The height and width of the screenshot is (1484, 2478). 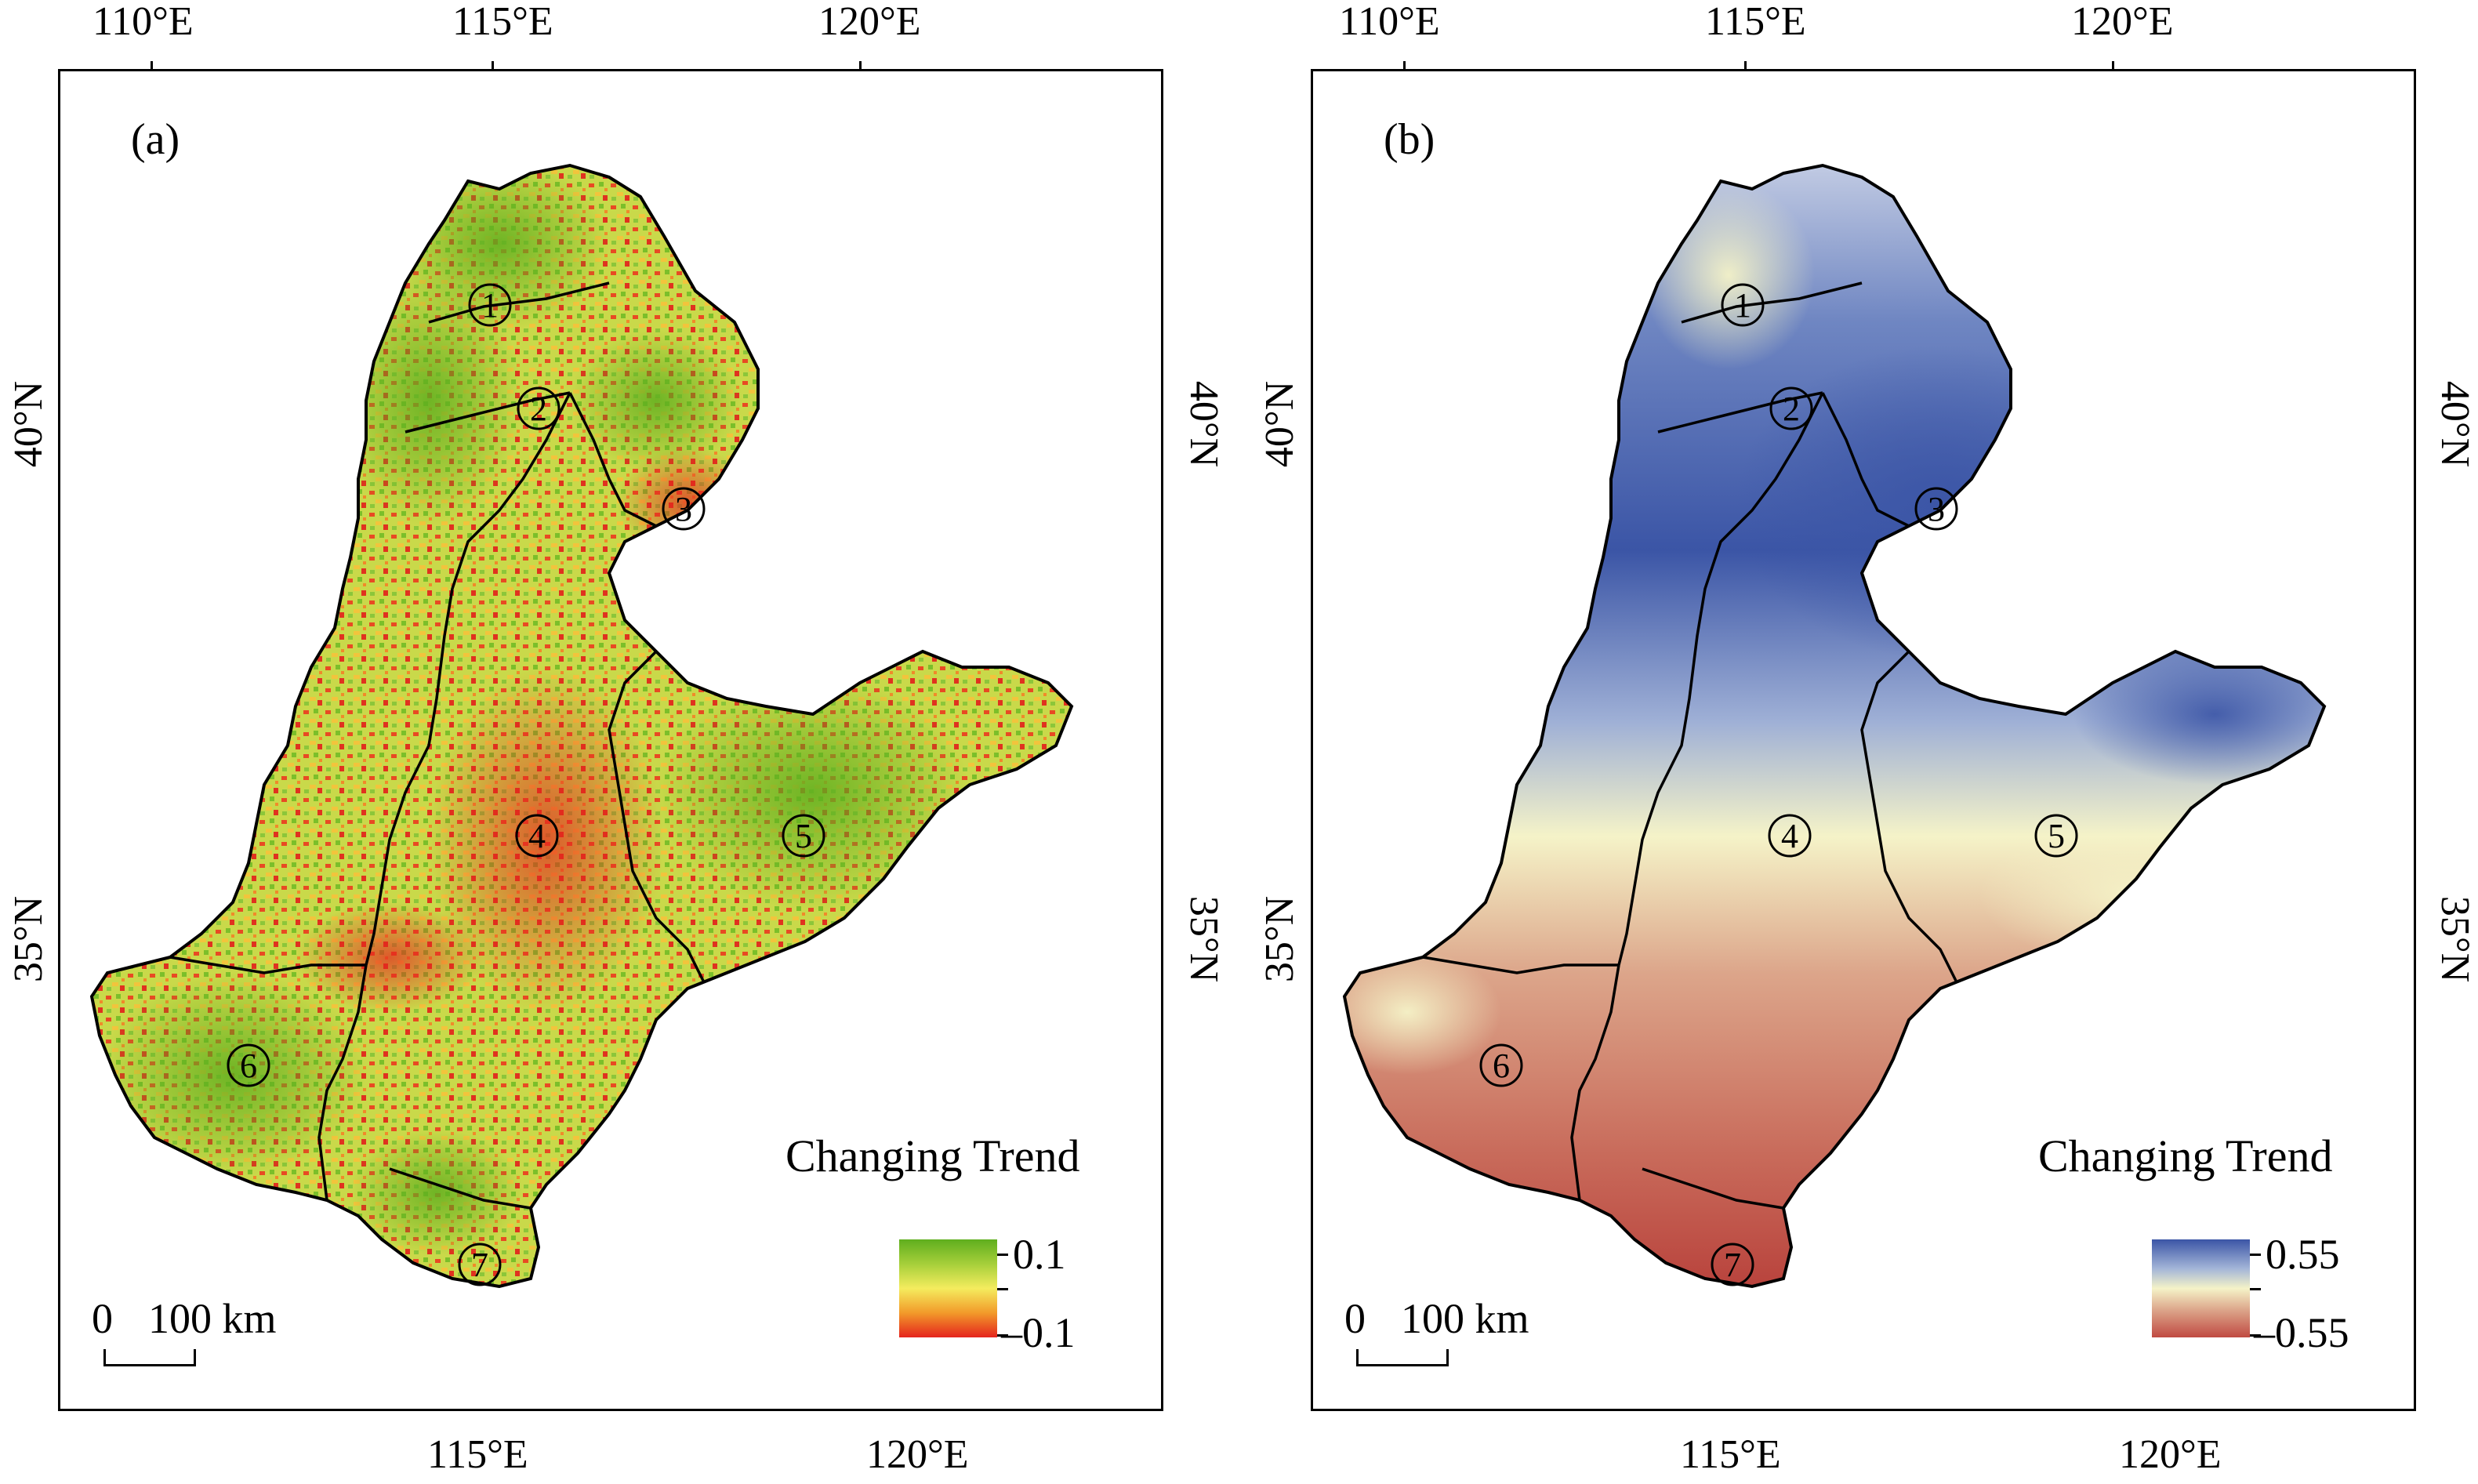 I want to click on region-3-label: 3, so click(x=683, y=509).